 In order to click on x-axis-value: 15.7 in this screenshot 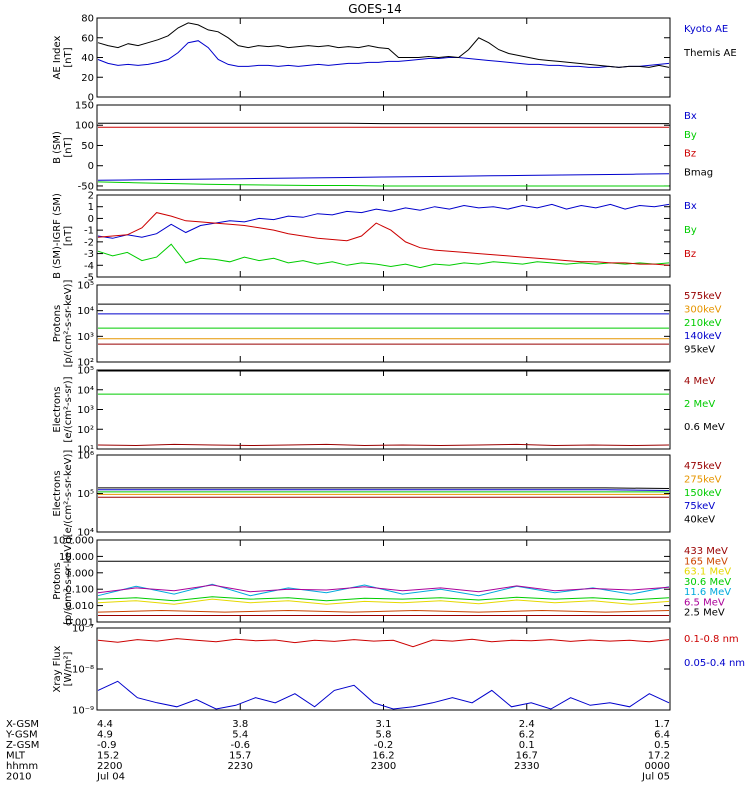, I will do `click(240, 756)`.